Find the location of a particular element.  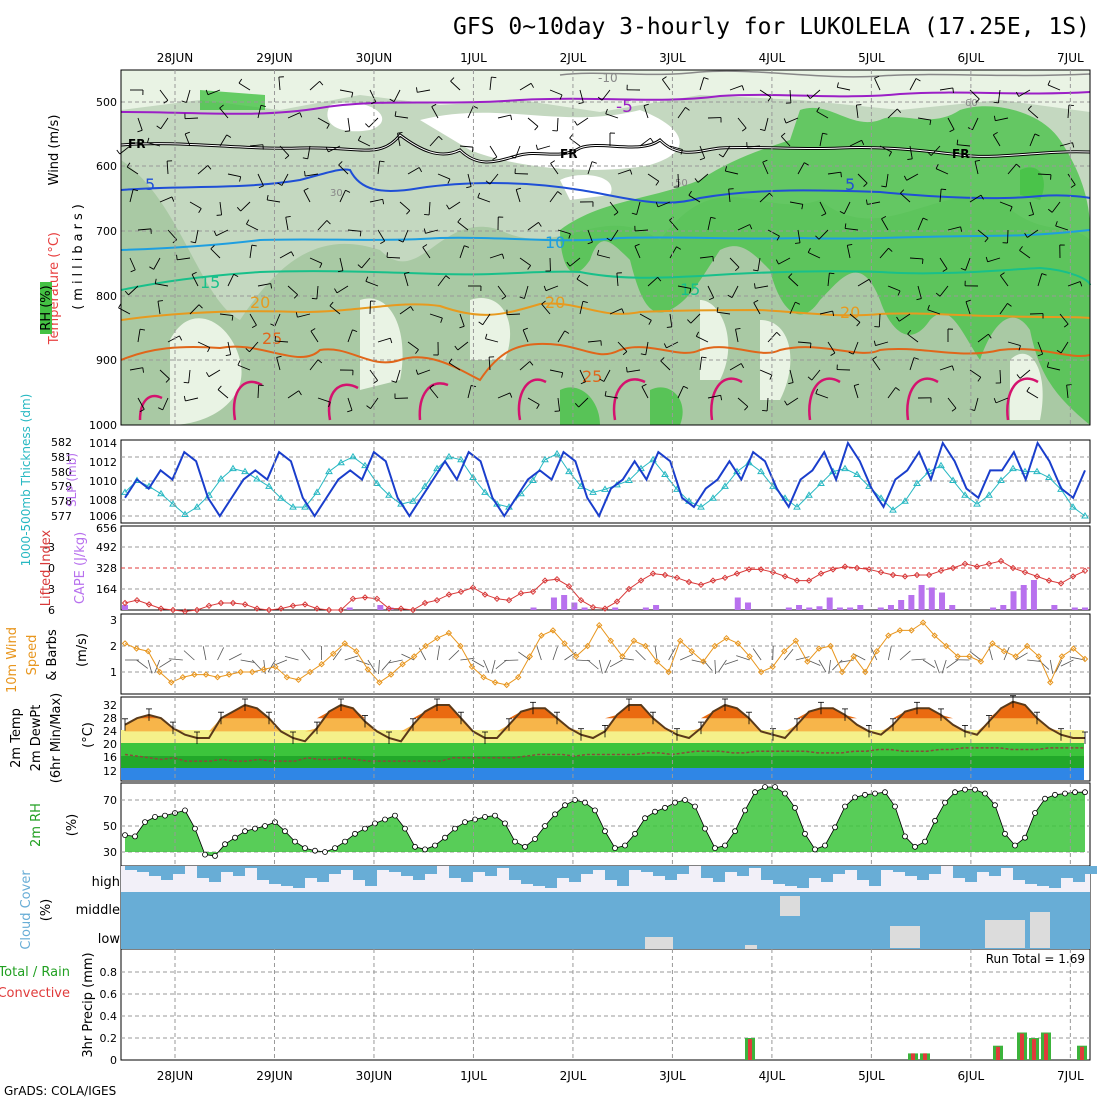

ylabel-precip-a: Total / Rain is located at coordinates (35, 972).